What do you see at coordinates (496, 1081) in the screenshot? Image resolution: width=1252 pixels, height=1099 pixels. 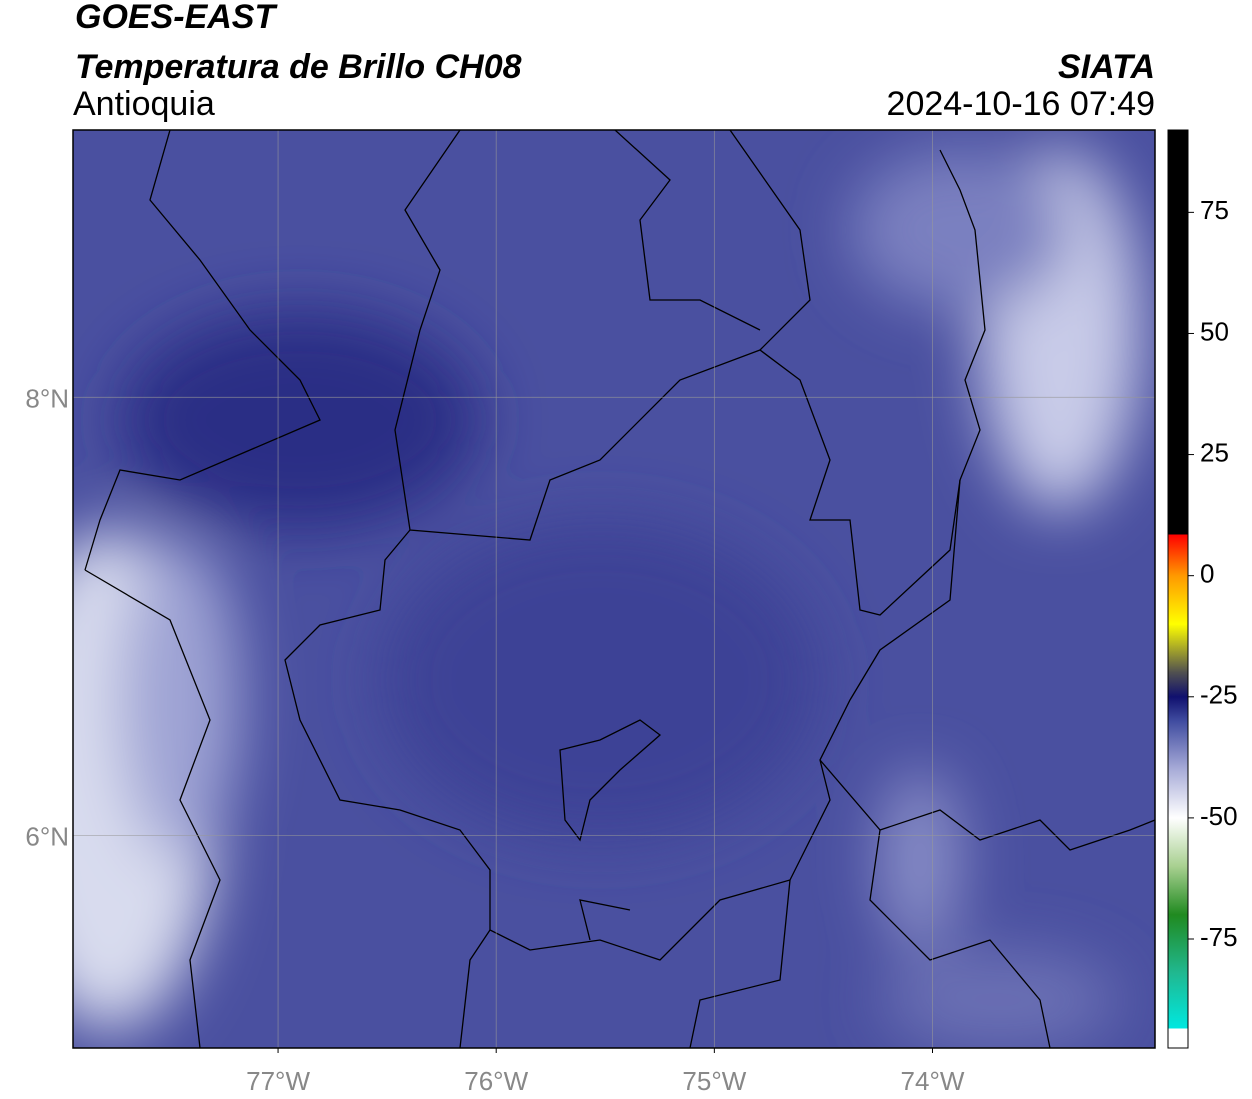 I see `x-tick-label: 76°W` at bounding box center [496, 1081].